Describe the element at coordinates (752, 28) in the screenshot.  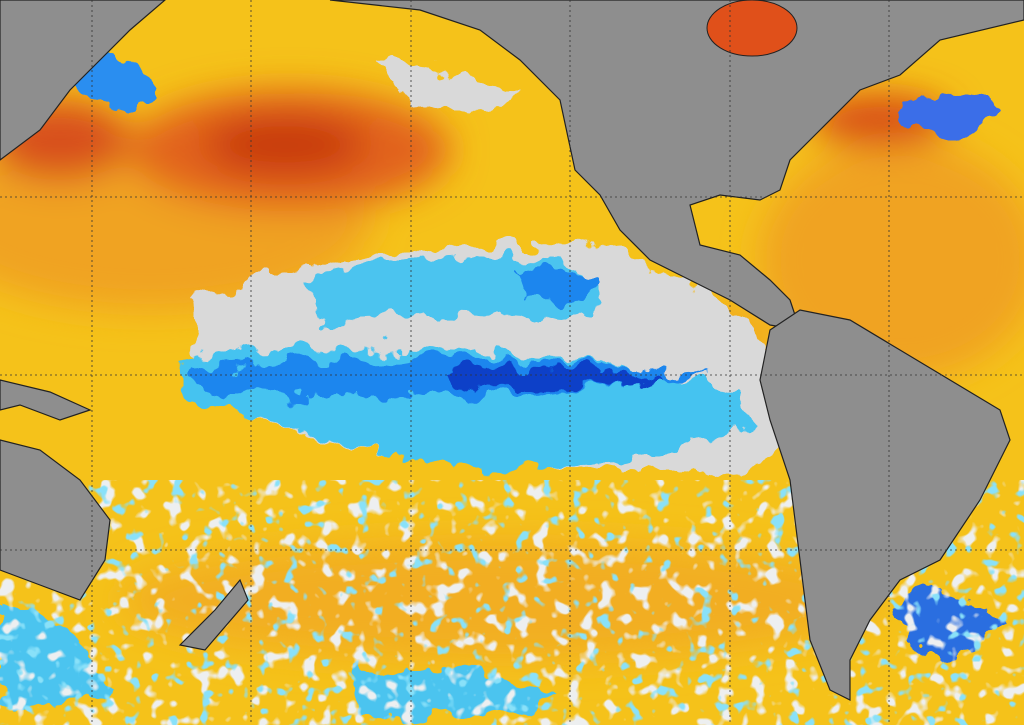
I see `hudson-bay` at that location.